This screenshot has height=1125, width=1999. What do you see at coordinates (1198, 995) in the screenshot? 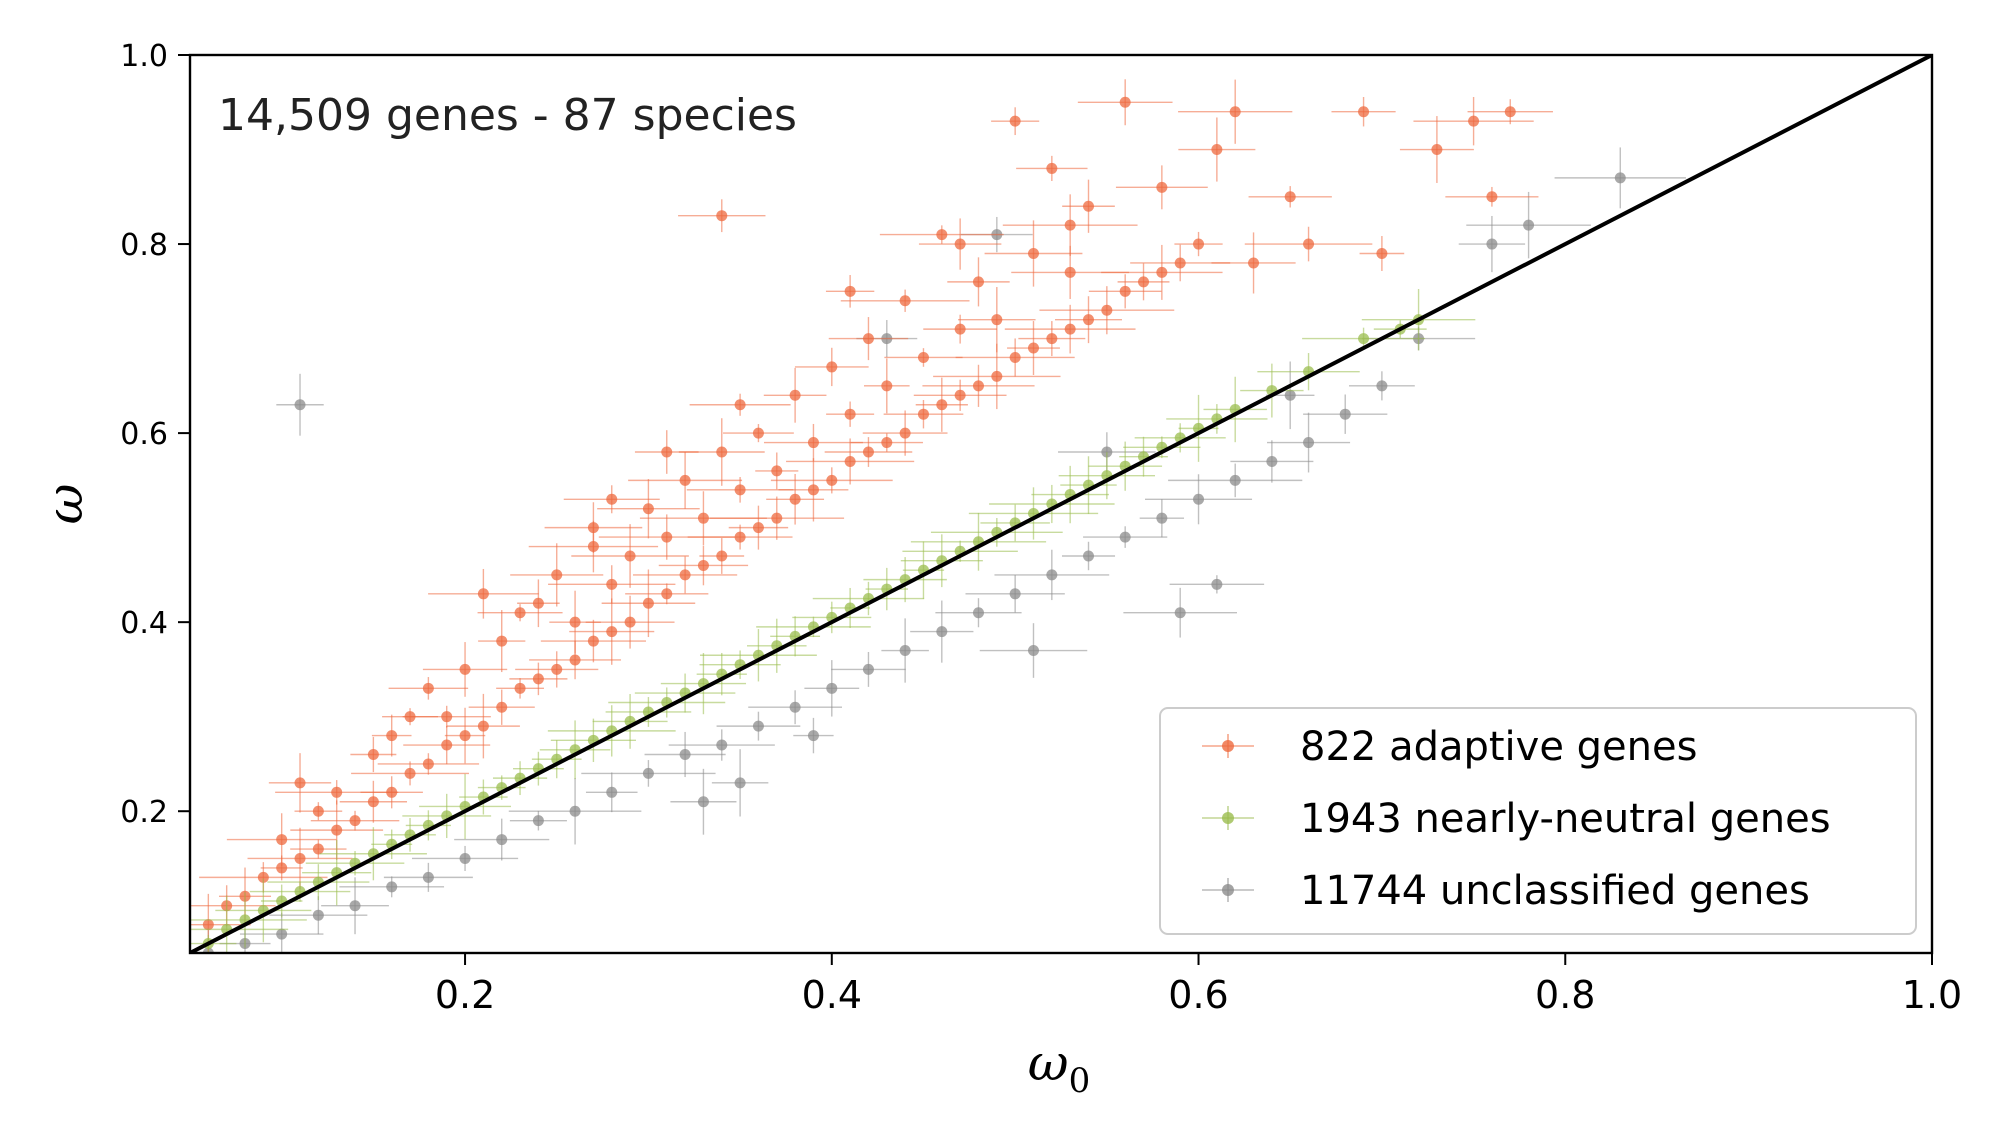
I see `x-tick-label: 0.6` at bounding box center [1198, 995].